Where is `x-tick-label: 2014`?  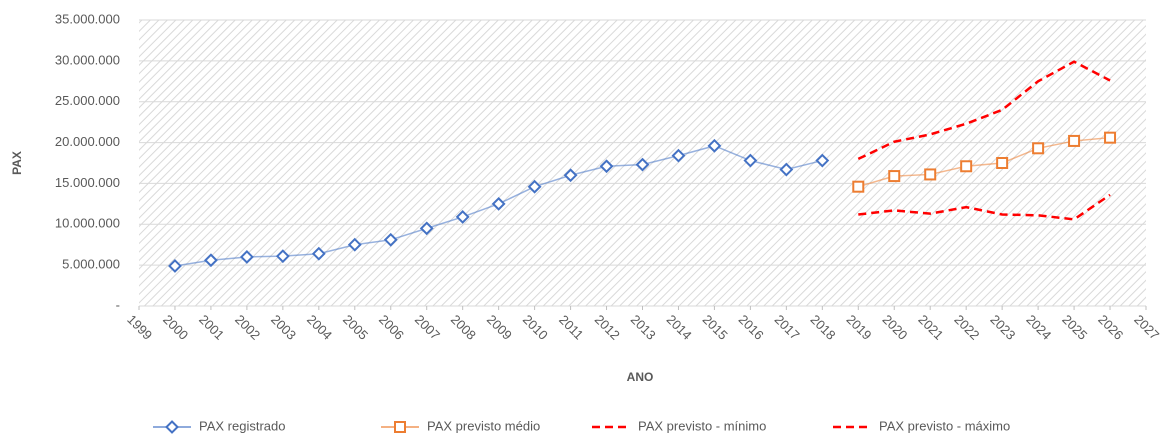 x-tick-label: 2014 is located at coordinates (679, 327).